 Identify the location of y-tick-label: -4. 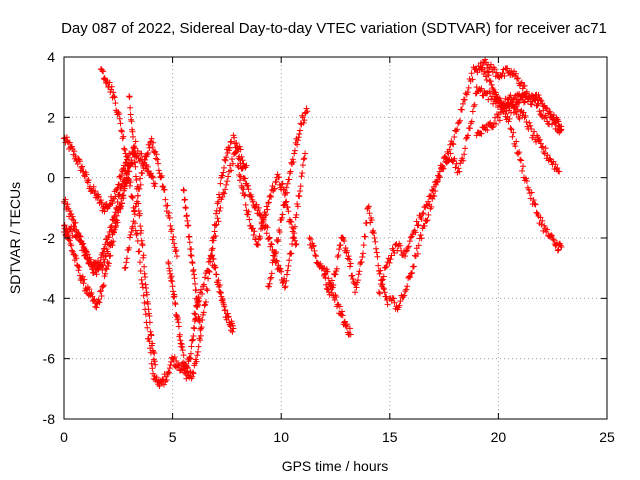
(49, 298).